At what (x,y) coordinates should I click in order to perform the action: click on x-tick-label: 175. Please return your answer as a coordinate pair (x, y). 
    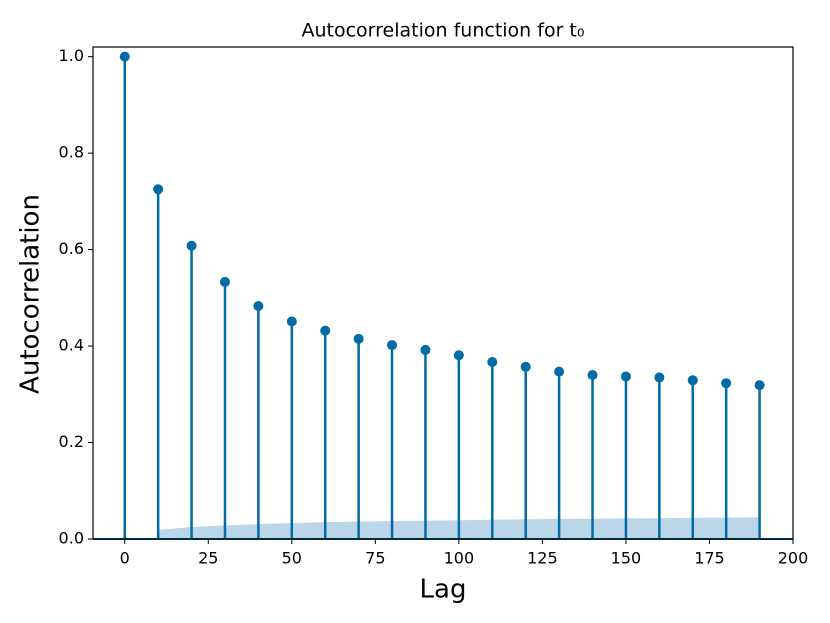
    Looking at the image, I should click on (709, 558).